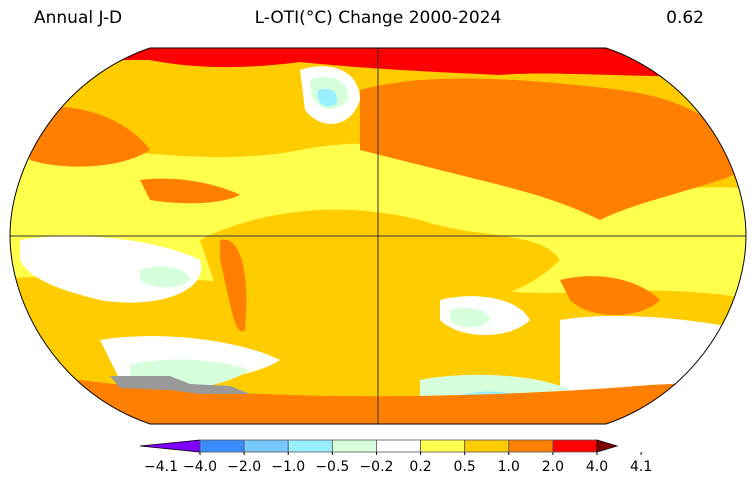 This screenshot has height=487, width=756. What do you see at coordinates (288, 467) in the screenshot?
I see `colorbar-tick-label: −1.0` at bounding box center [288, 467].